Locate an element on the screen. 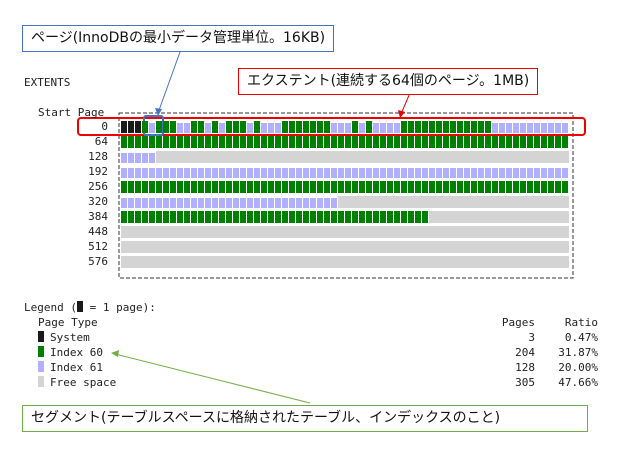 The width and height of the screenshot is (620, 459). row-start-label: 64 is located at coordinates (101, 141).